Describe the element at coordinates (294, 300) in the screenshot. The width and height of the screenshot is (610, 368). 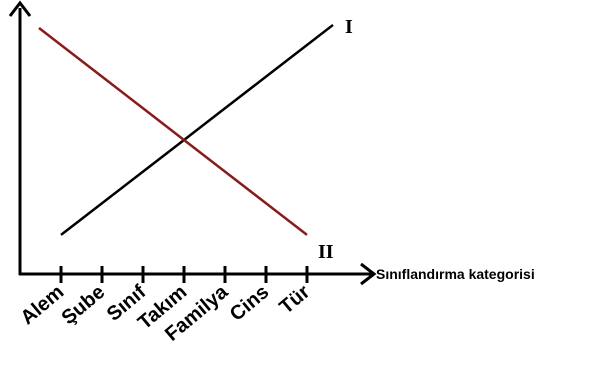
I see `x-tick-label: Tür` at that location.